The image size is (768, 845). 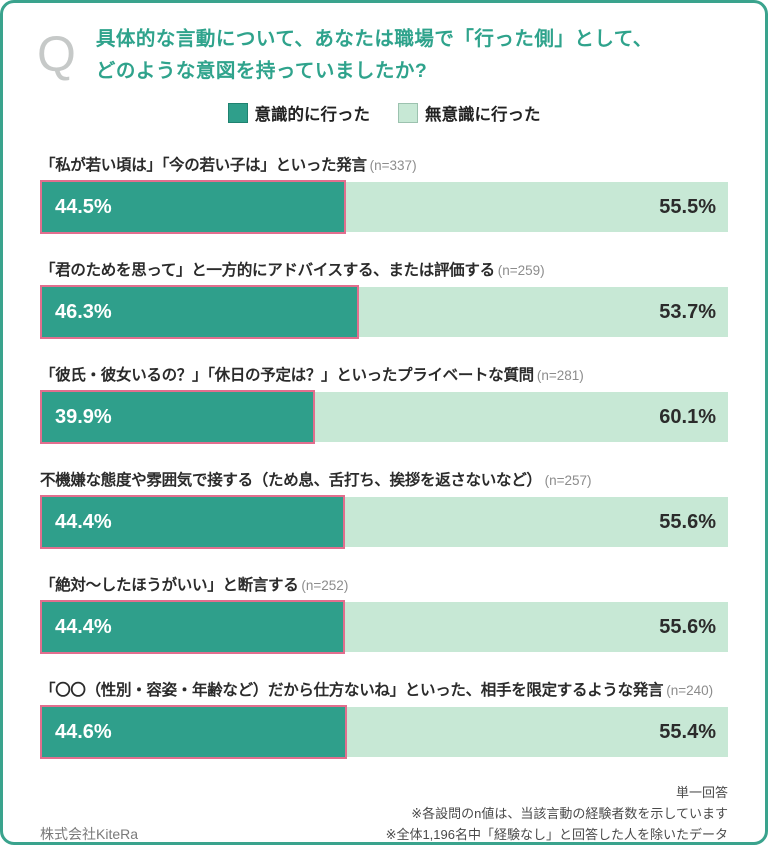 I want to click on legend-label-unconscious: 無意識に行った, so click(x=483, y=115).